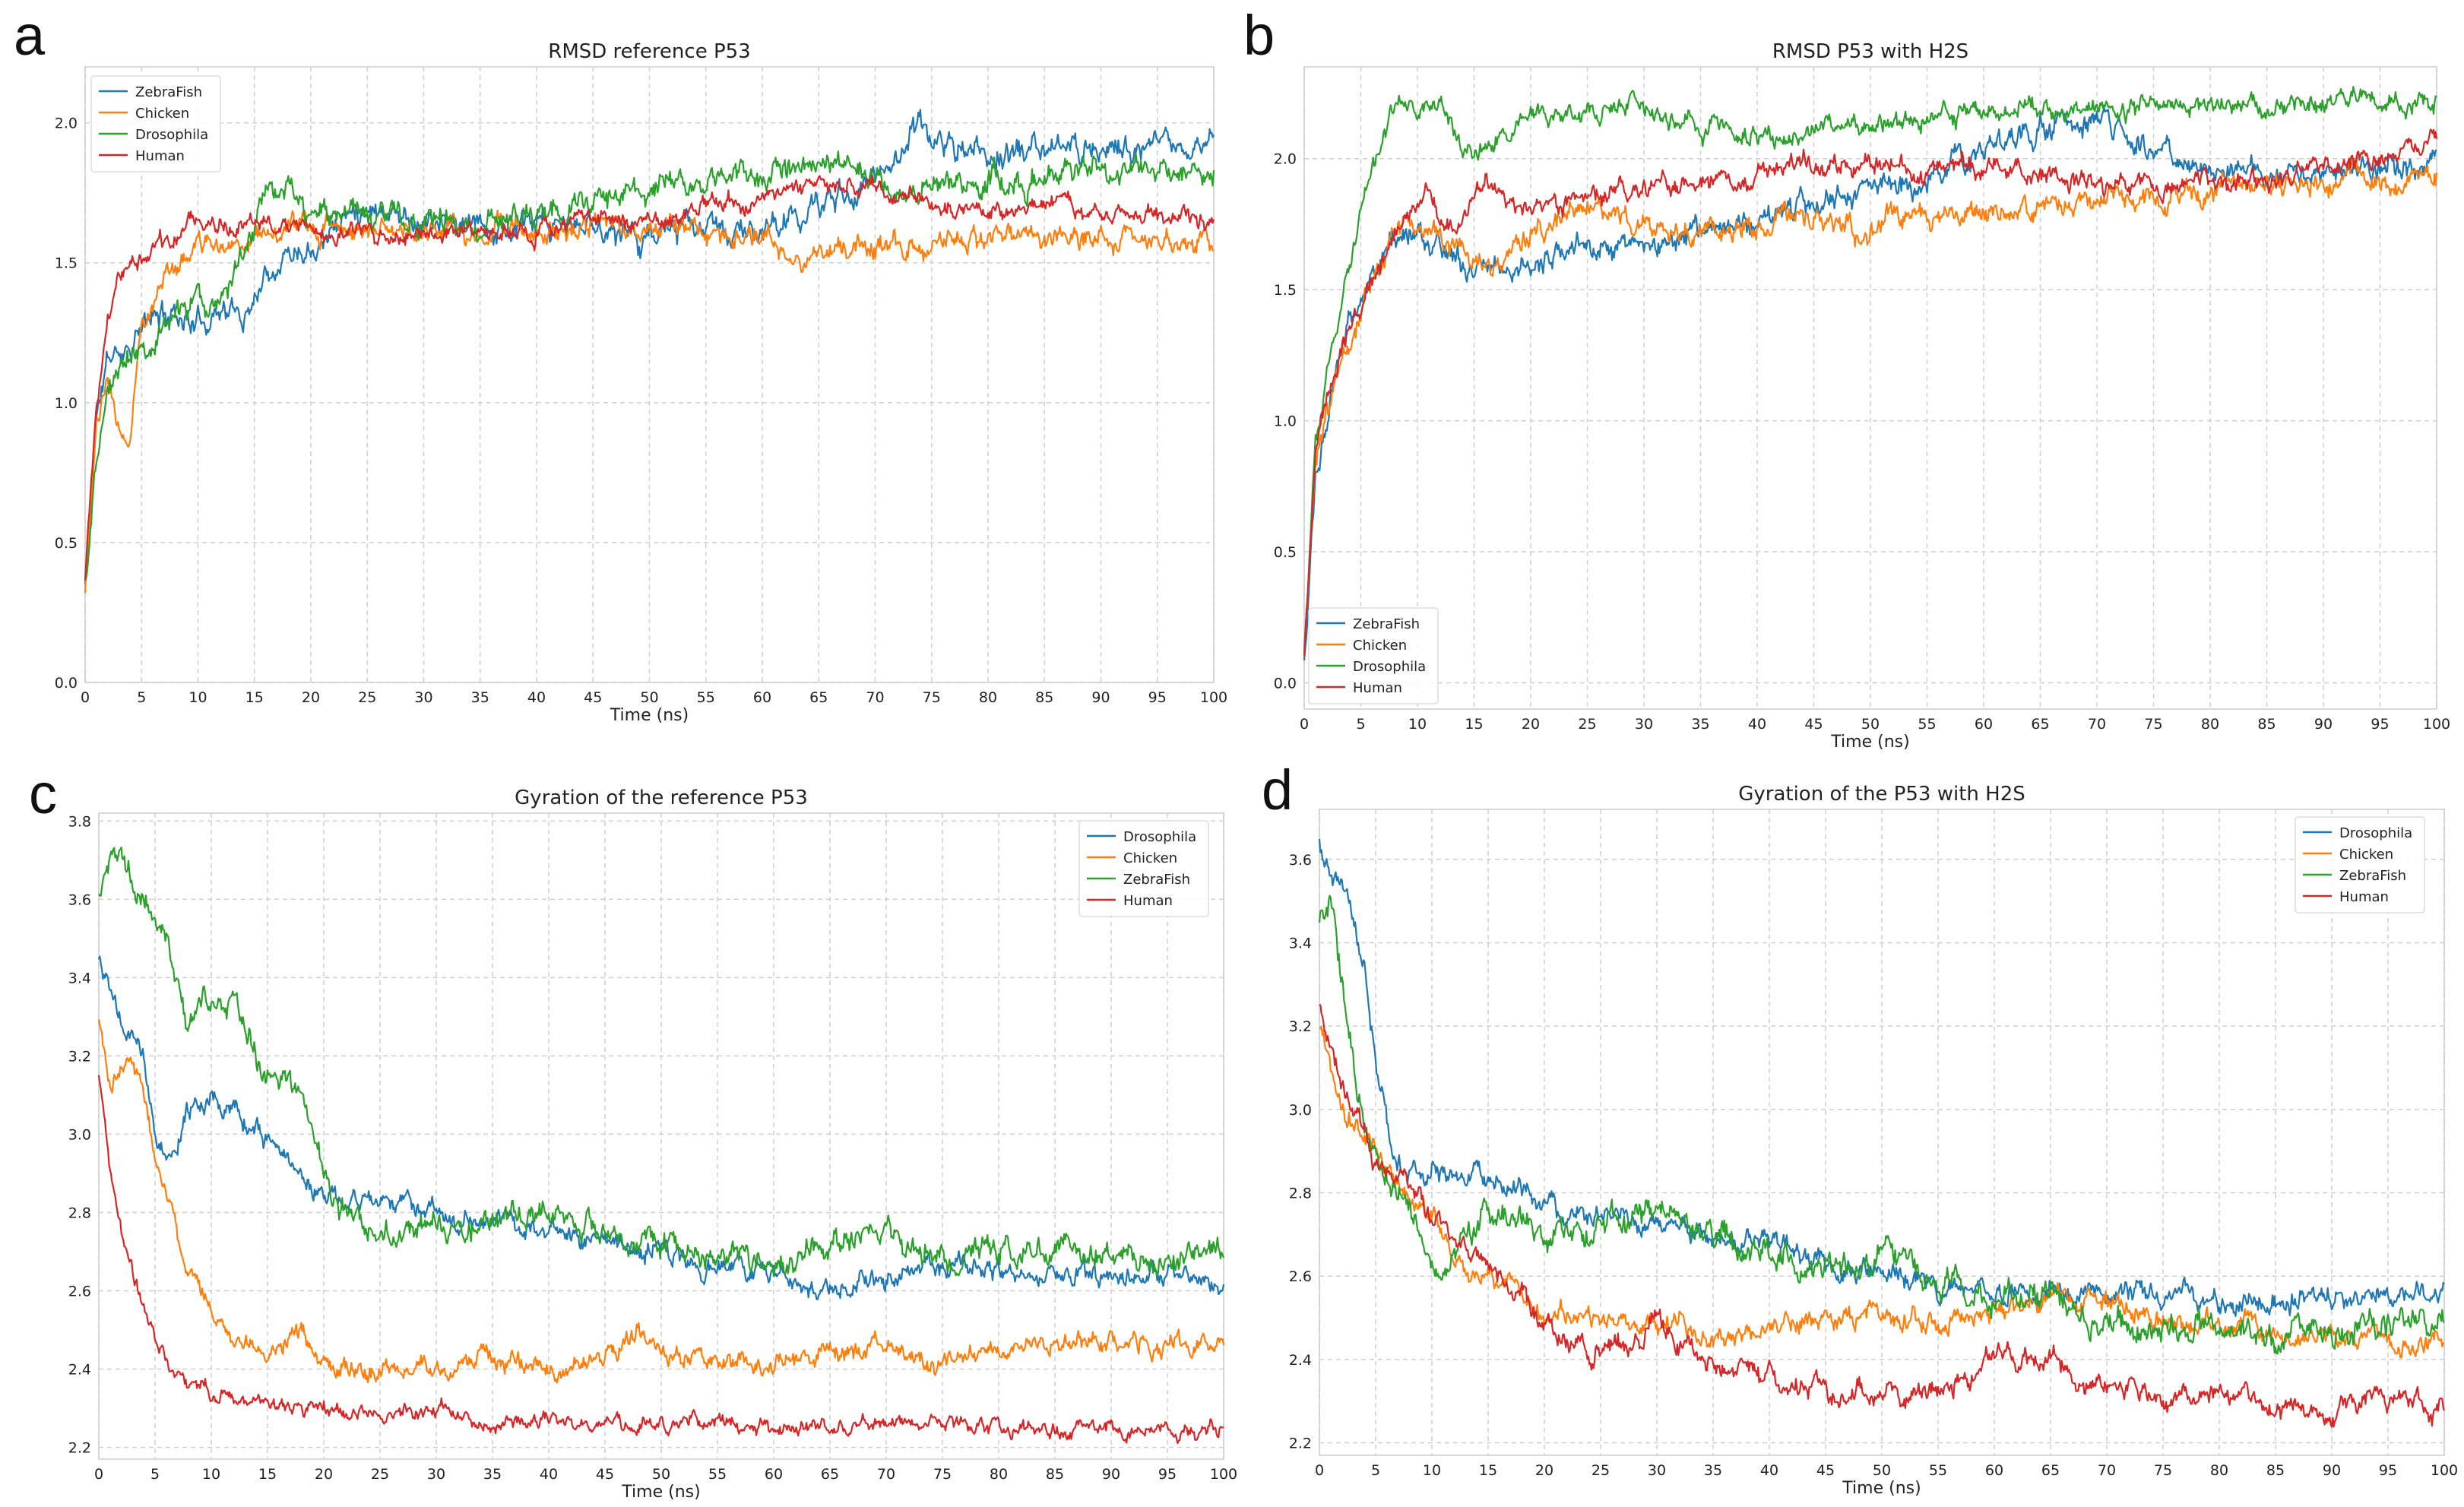 This screenshot has width=2464, height=1507. I want to click on legend-box, so click(1373, 655).